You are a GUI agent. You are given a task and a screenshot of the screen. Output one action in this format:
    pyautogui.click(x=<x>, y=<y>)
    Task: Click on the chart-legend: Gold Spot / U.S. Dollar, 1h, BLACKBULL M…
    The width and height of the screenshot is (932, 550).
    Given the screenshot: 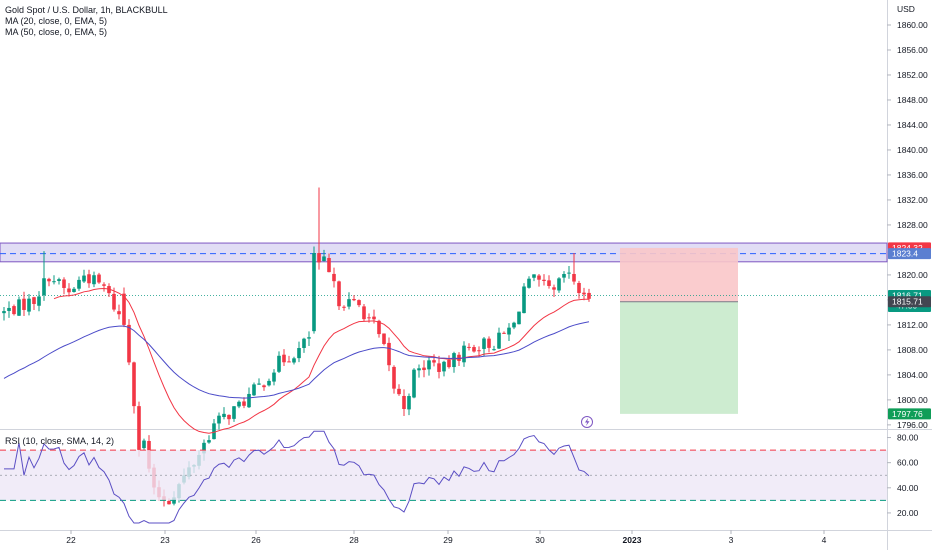 What is the action you would take?
    pyautogui.click(x=86, y=21)
    